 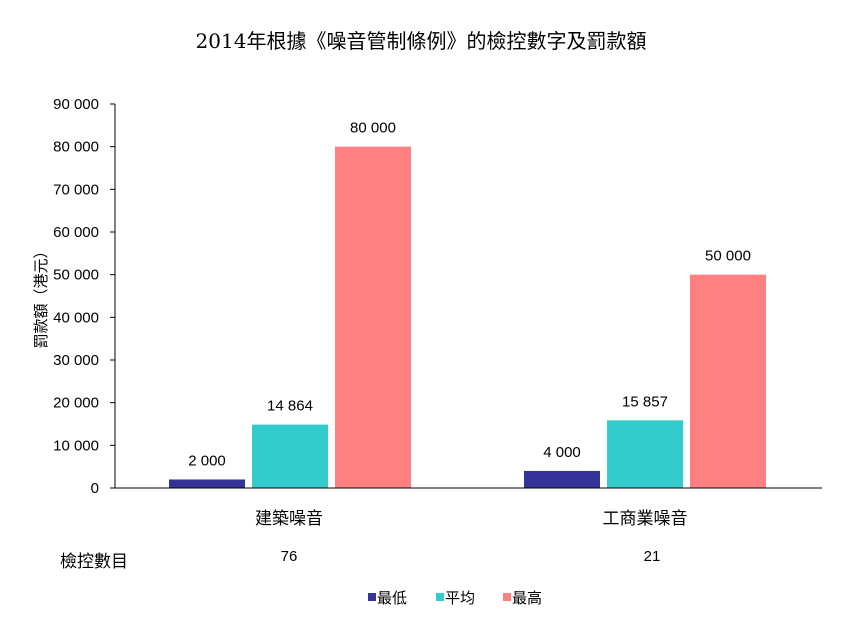 What do you see at coordinates (76, 360) in the screenshot?
I see `y-tick-label: 30 000` at bounding box center [76, 360].